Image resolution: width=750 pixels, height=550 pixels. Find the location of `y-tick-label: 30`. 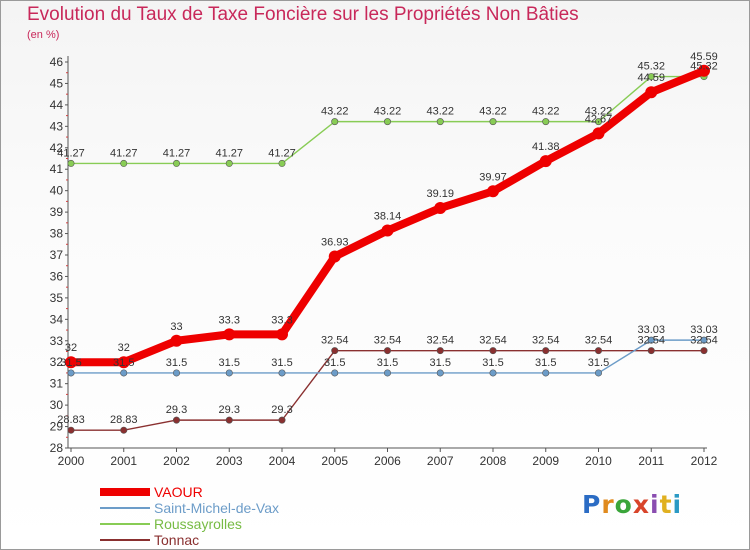

y-tick-label: 30 is located at coordinates (57, 405).